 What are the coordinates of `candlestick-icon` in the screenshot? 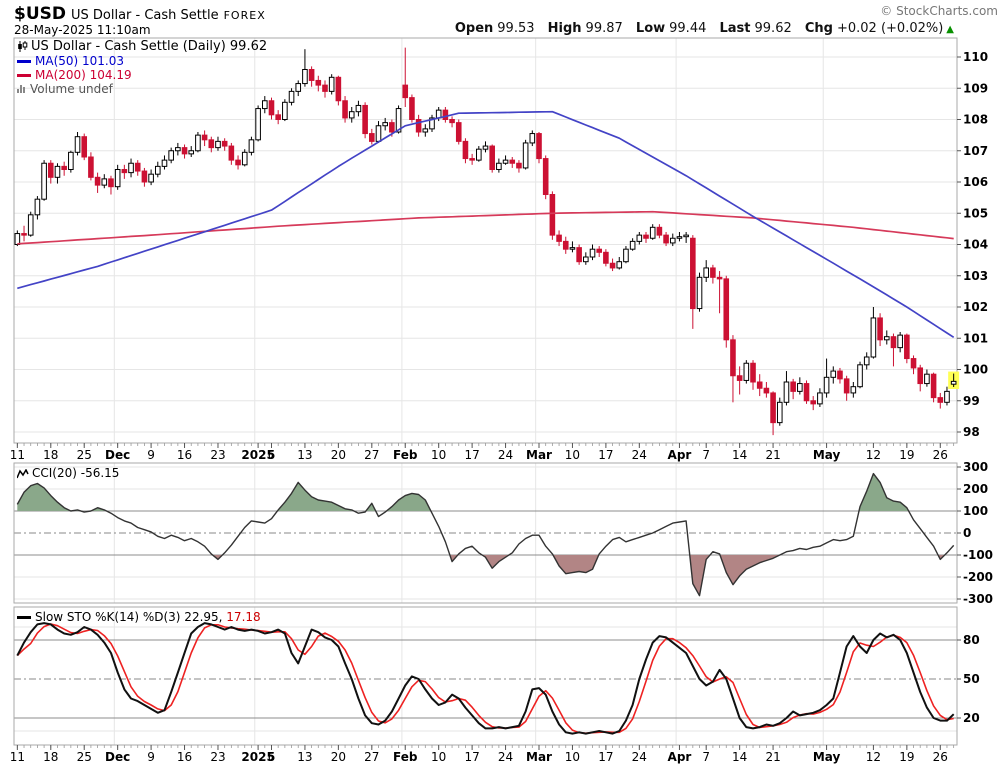 It's located at (23, 46).